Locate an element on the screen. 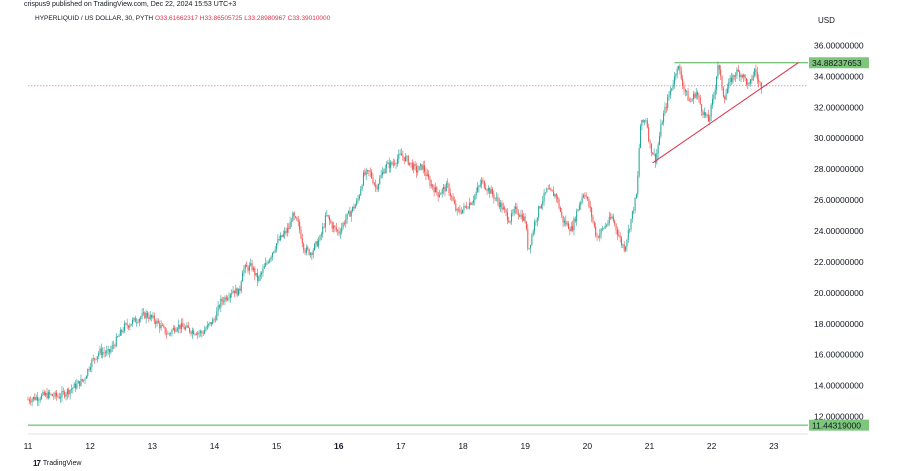 This screenshot has width=900, height=471. y-tick-label: 20.00000000 is located at coordinates (839, 293).